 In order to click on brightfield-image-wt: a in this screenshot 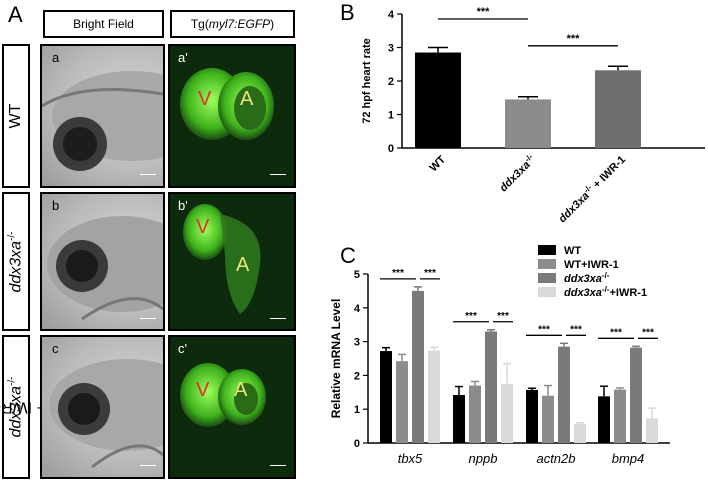, I will do `click(102, 116)`.